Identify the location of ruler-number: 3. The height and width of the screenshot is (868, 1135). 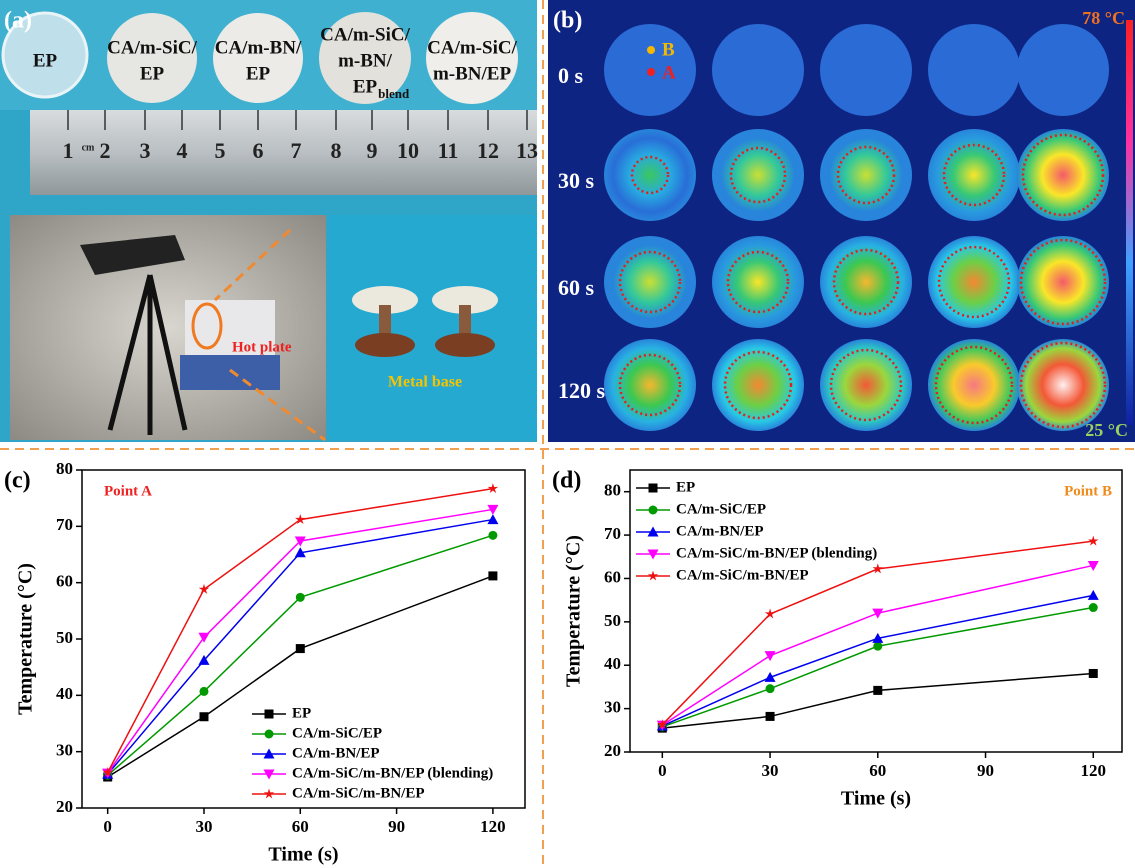
(145, 150).